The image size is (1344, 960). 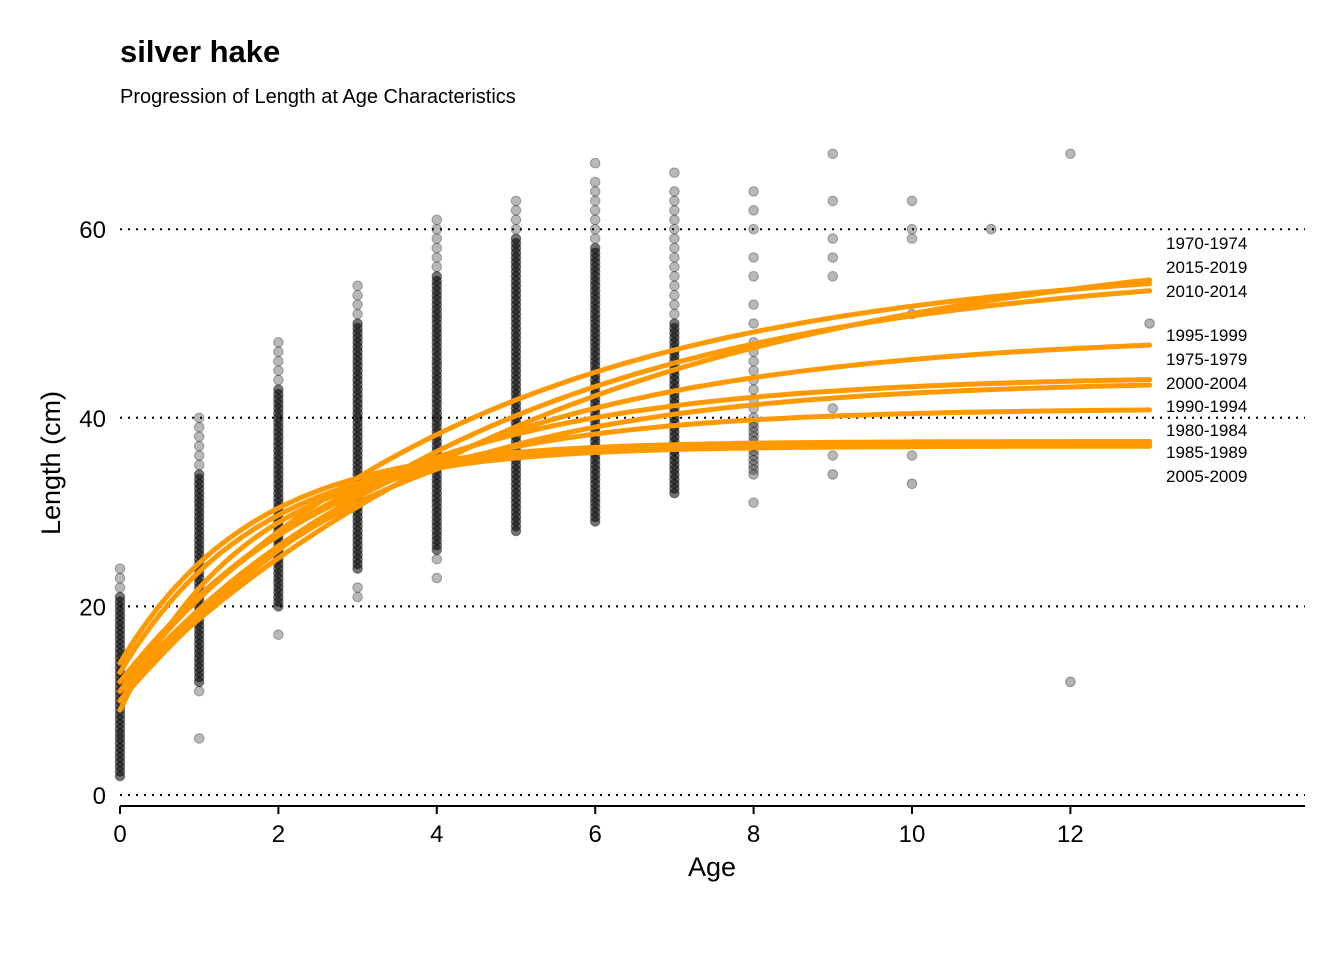 I want to click on series-label: 2000-2004, so click(x=1206, y=383).